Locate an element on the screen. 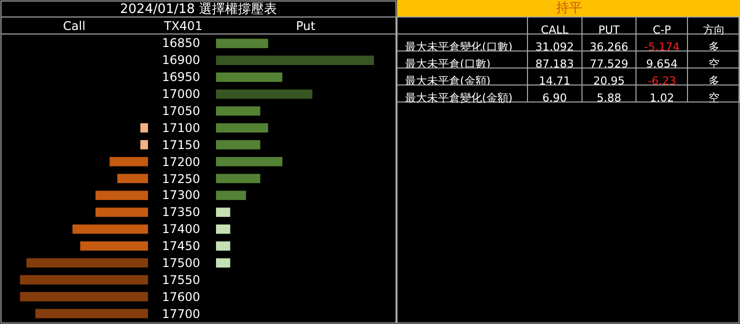 This screenshot has width=740, height=324. y-tick-label: 16900 is located at coordinates (181, 60).